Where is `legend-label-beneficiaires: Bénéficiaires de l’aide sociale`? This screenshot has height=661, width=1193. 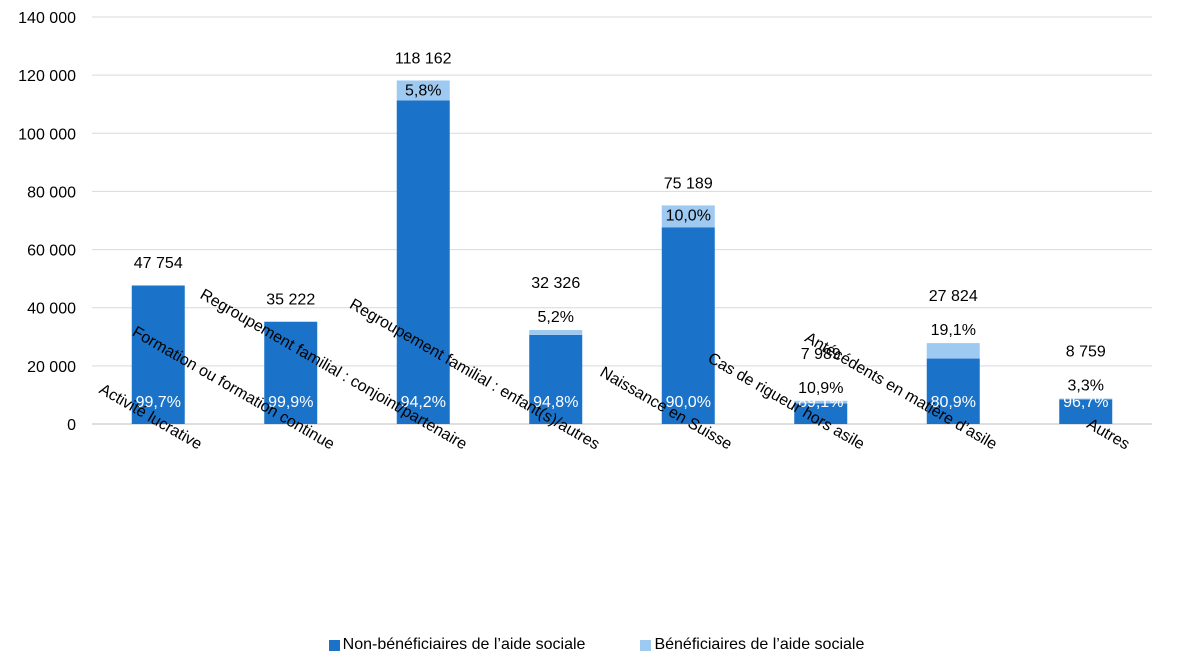 legend-label-beneficiaires: Bénéficiaires de l’aide sociale is located at coordinates (759, 644).